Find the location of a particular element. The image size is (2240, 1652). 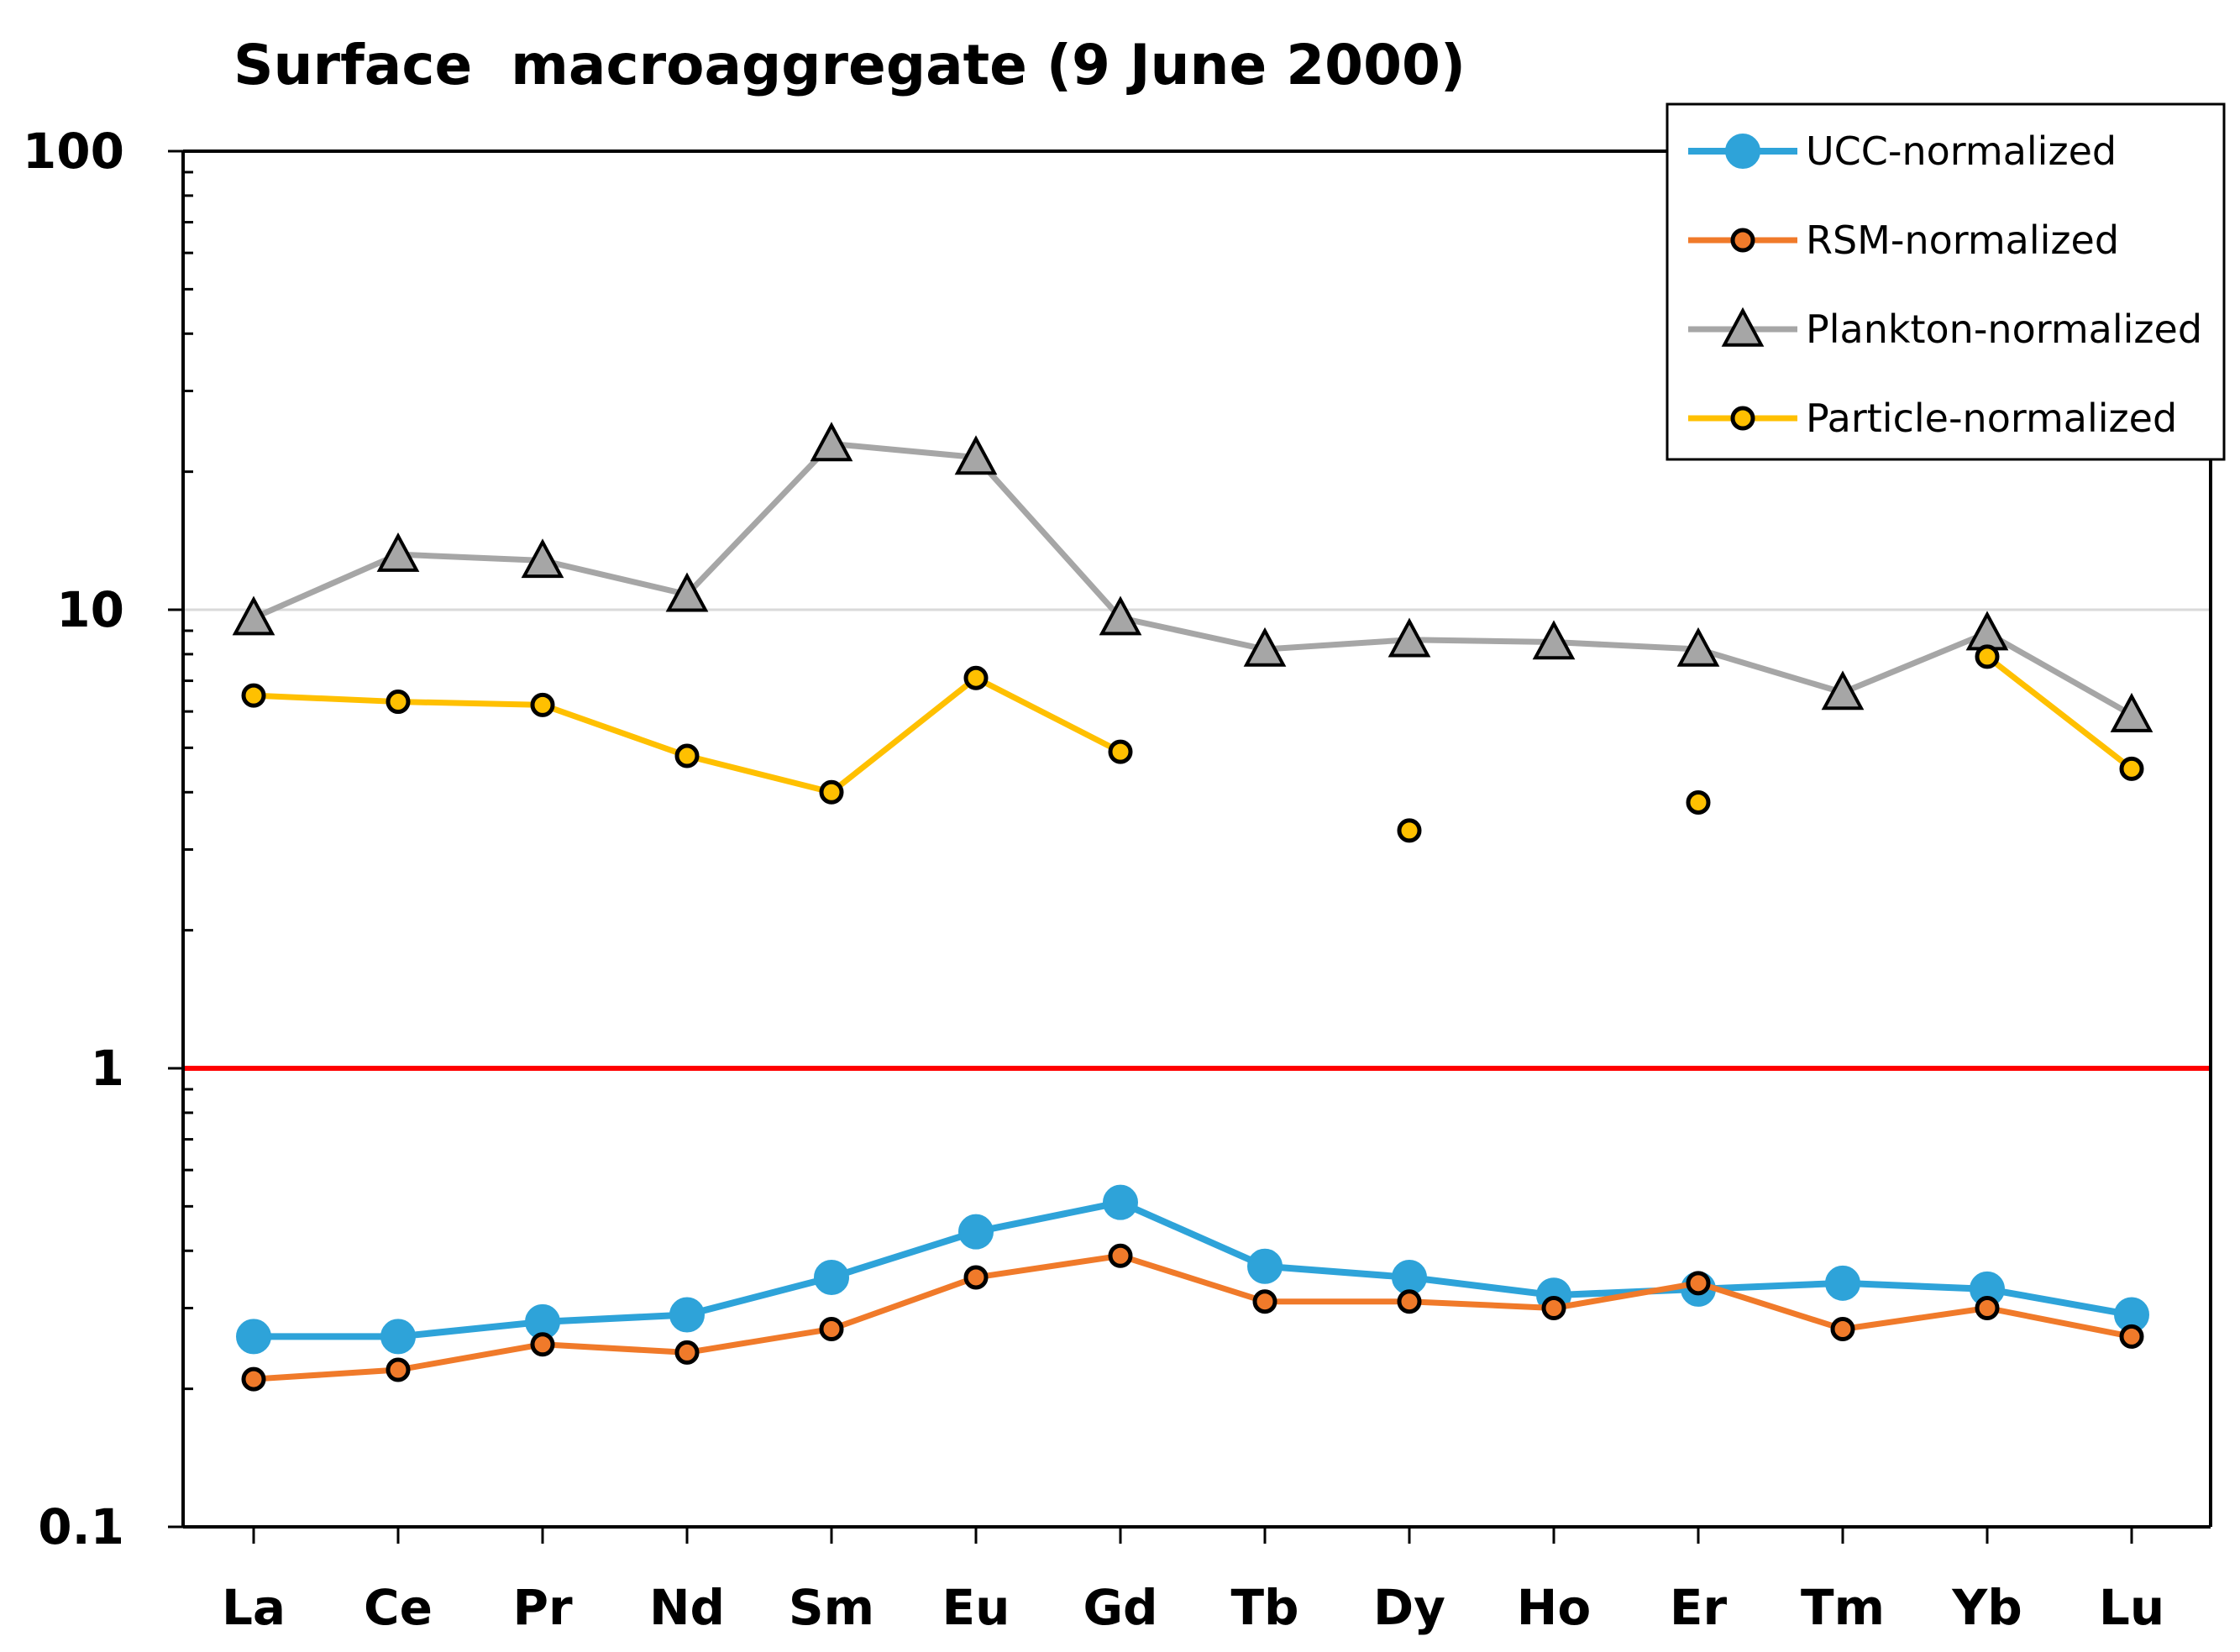

legend-item-plankton-normalized: Plankton-normalized is located at coordinates (1945, 329).